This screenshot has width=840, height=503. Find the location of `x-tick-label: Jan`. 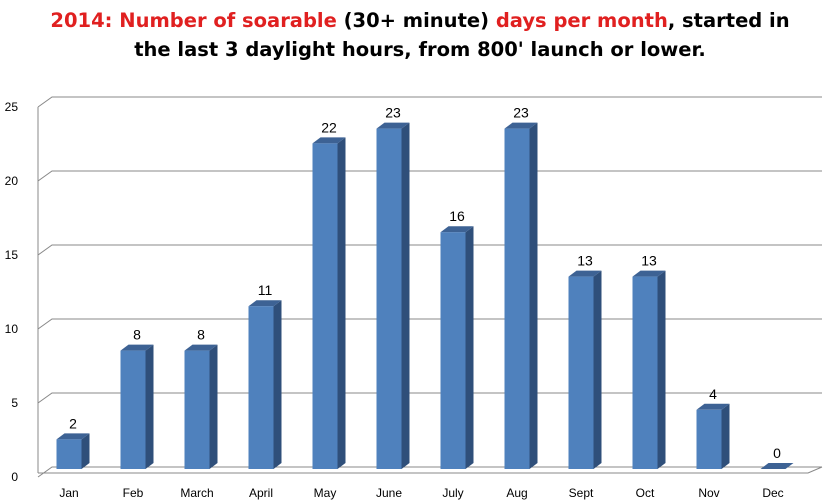

x-tick-label: Jan is located at coordinates (68, 493).